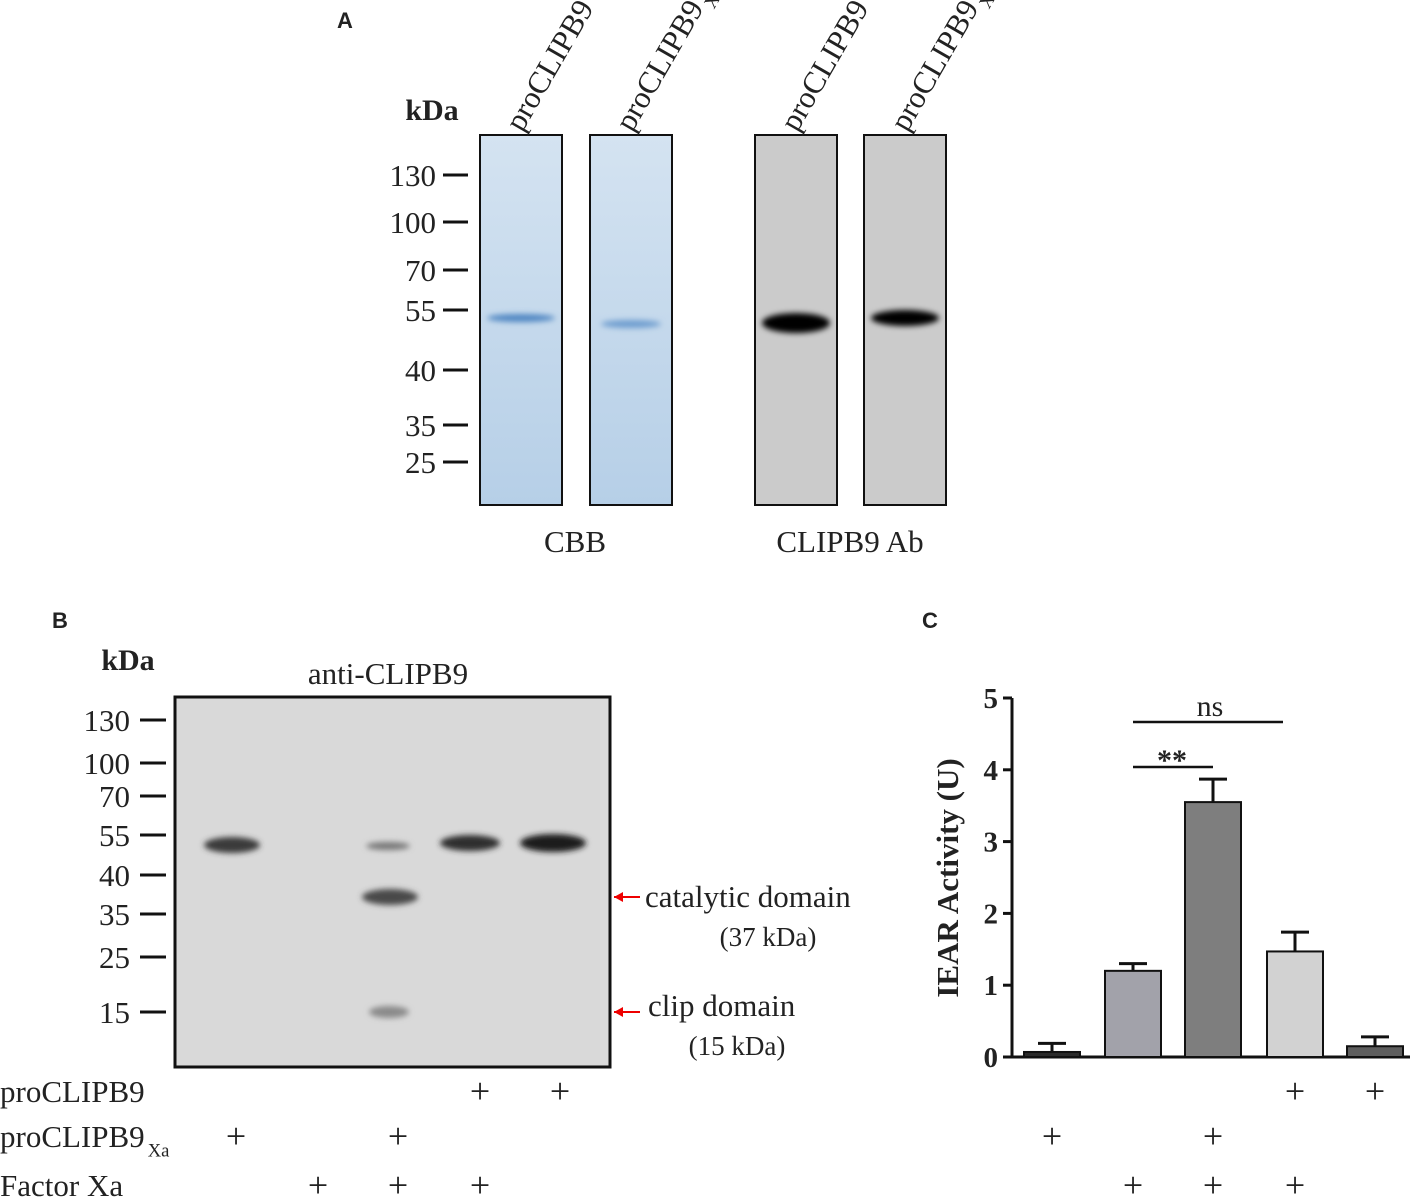  What do you see at coordinates (991, 771) in the screenshot?
I see `y-tick-label: 4` at bounding box center [991, 771].